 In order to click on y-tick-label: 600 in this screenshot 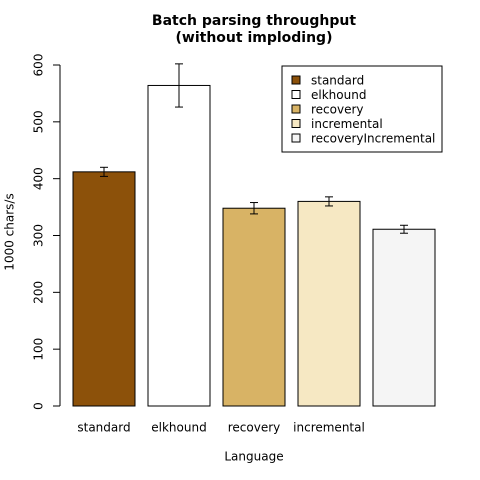, I will do `click(39, 65)`.